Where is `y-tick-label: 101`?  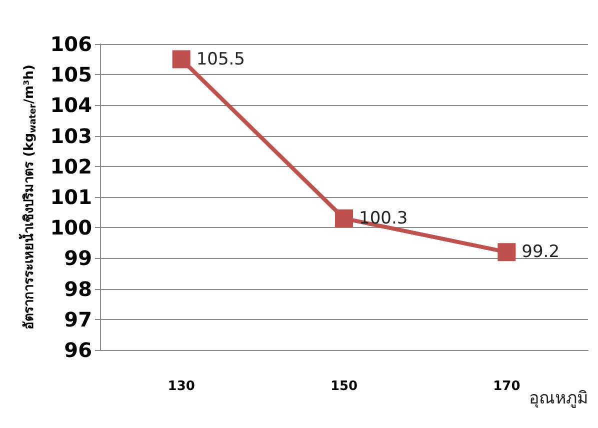 y-tick-label: 101 is located at coordinates (71, 197).